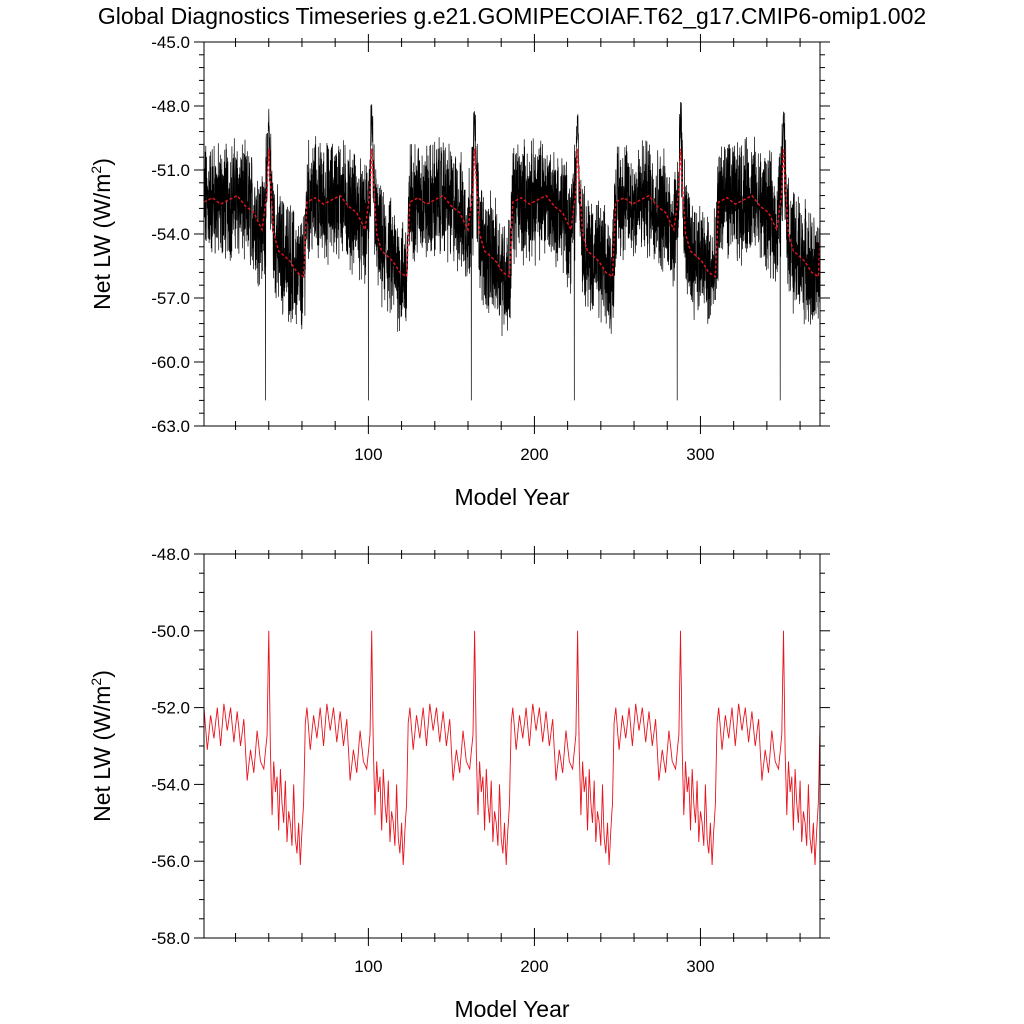 The height and width of the screenshot is (1024, 1024). I want to click on top-annual-line, so click(512, 213).